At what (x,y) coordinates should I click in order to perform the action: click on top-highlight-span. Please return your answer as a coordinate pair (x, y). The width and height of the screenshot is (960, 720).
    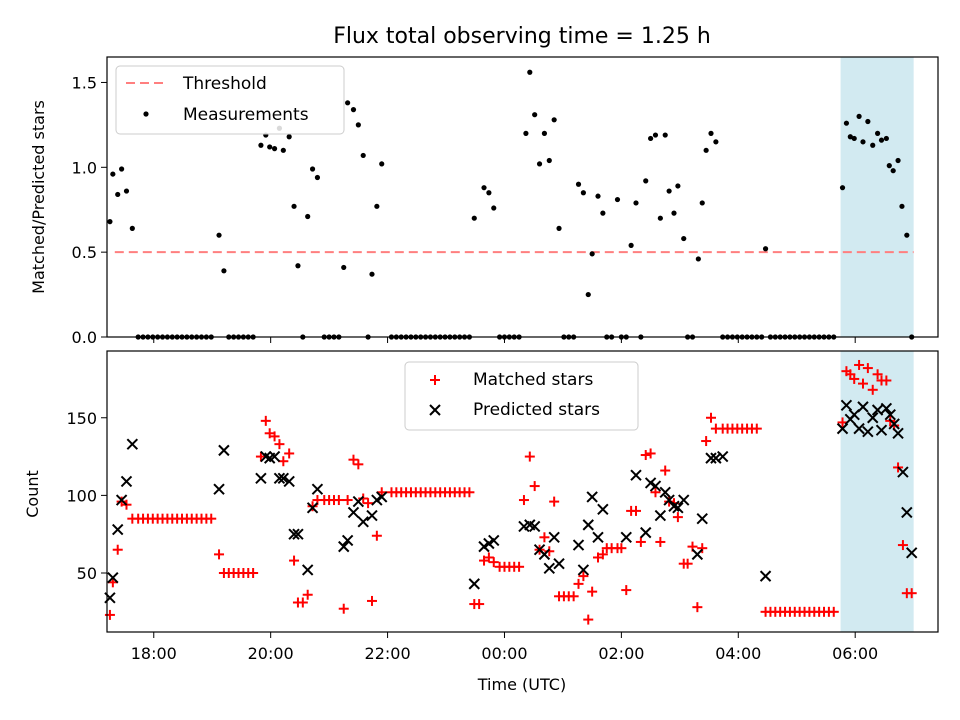
    Looking at the image, I should click on (877, 197).